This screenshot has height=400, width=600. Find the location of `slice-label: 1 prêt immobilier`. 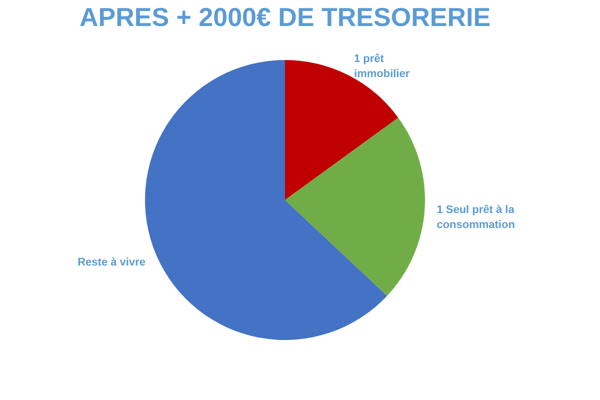

slice-label: 1 prêt immobilier is located at coordinates (382, 66).